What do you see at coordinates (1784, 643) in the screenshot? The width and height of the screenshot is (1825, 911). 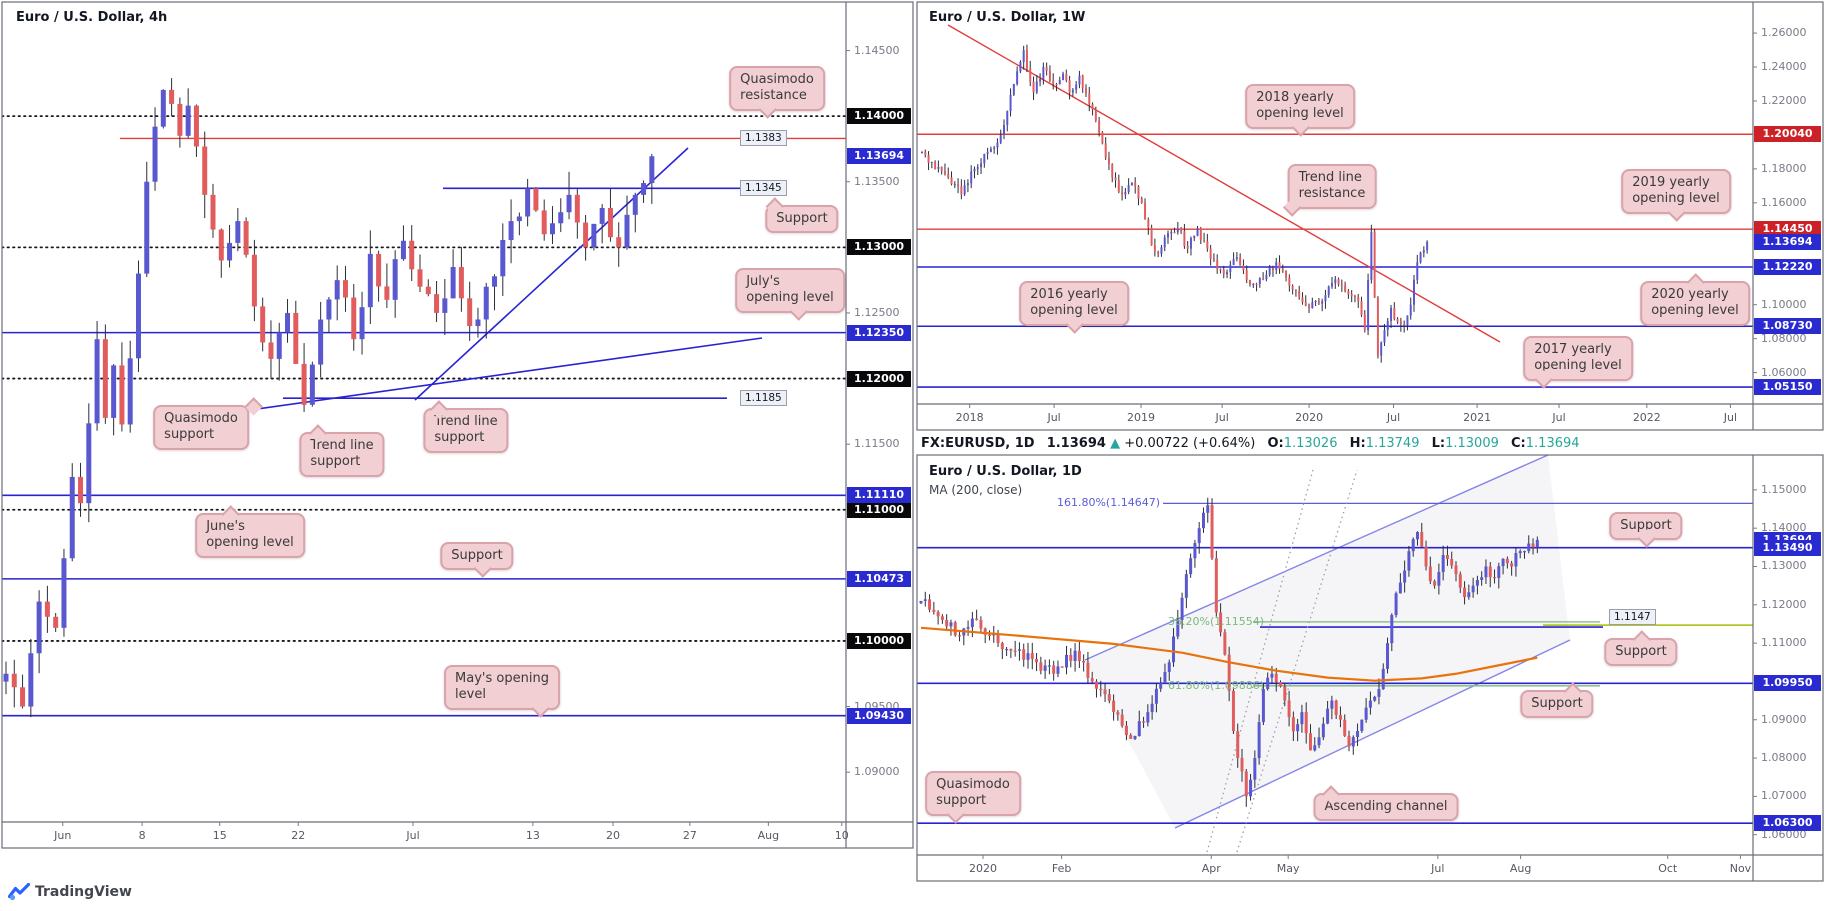 I see `price-axis-label: 1.11000` at bounding box center [1784, 643].